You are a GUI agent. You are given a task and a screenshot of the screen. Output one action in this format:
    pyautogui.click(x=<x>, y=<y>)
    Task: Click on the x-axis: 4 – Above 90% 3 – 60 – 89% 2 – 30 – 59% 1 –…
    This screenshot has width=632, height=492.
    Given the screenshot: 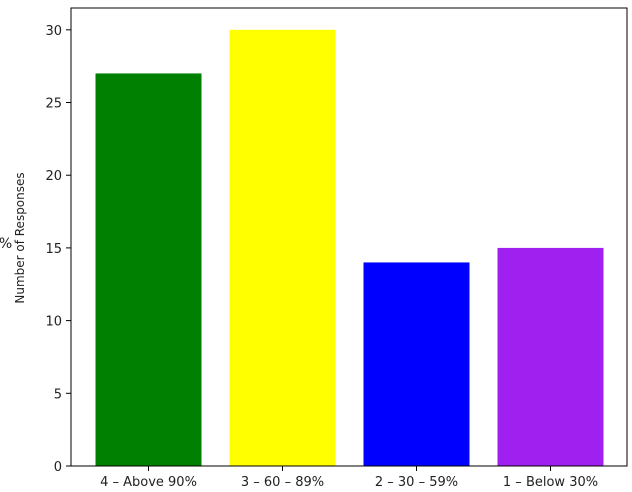 What is the action you would take?
    pyautogui.click(x=349, y=478)
    